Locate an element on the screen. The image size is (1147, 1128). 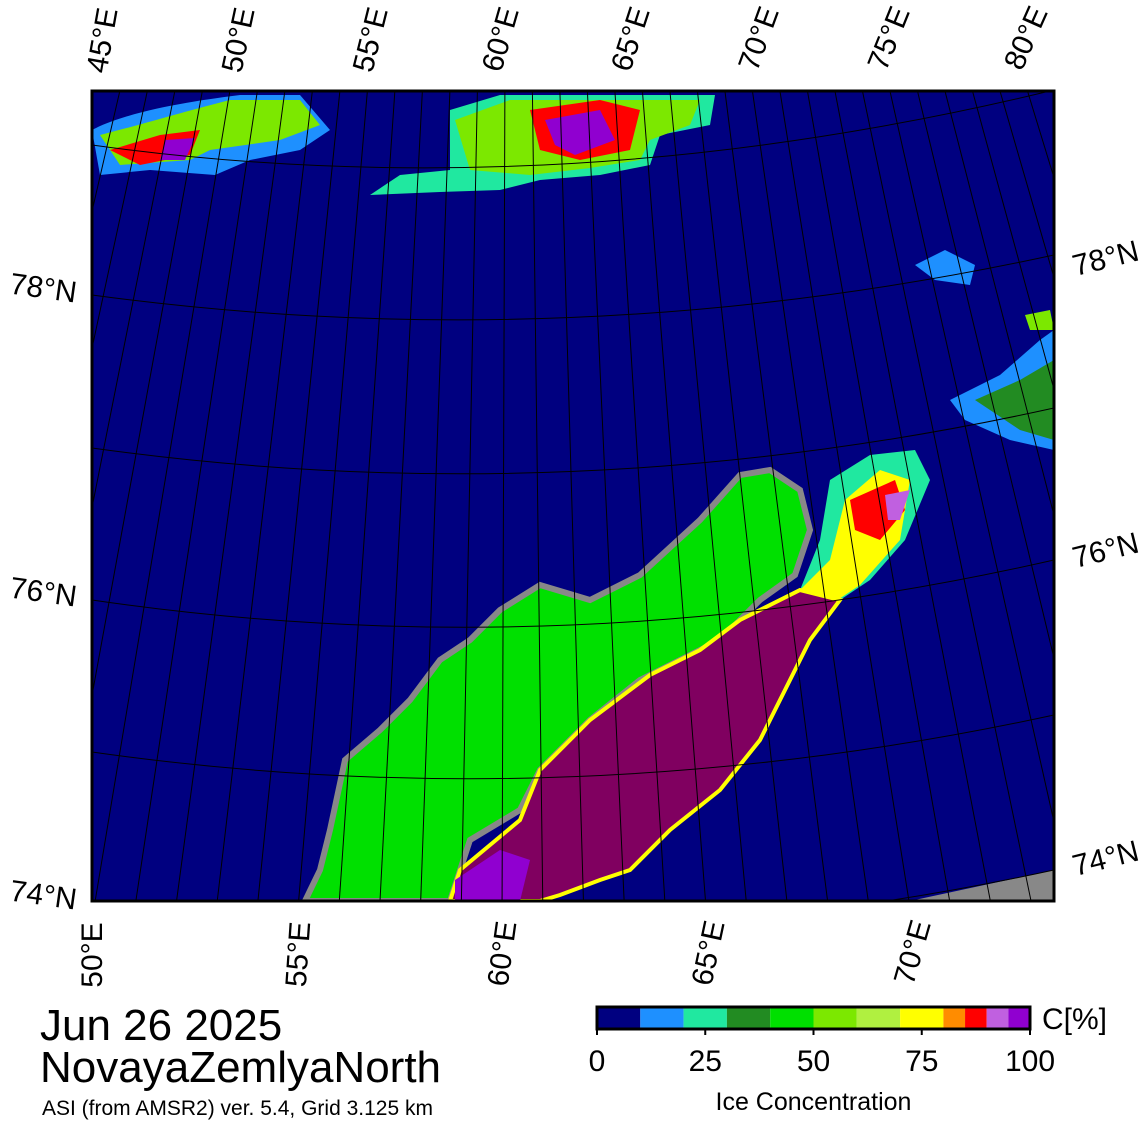
colorbar-tick-label: 25 is located at coordinates (705, 1061).